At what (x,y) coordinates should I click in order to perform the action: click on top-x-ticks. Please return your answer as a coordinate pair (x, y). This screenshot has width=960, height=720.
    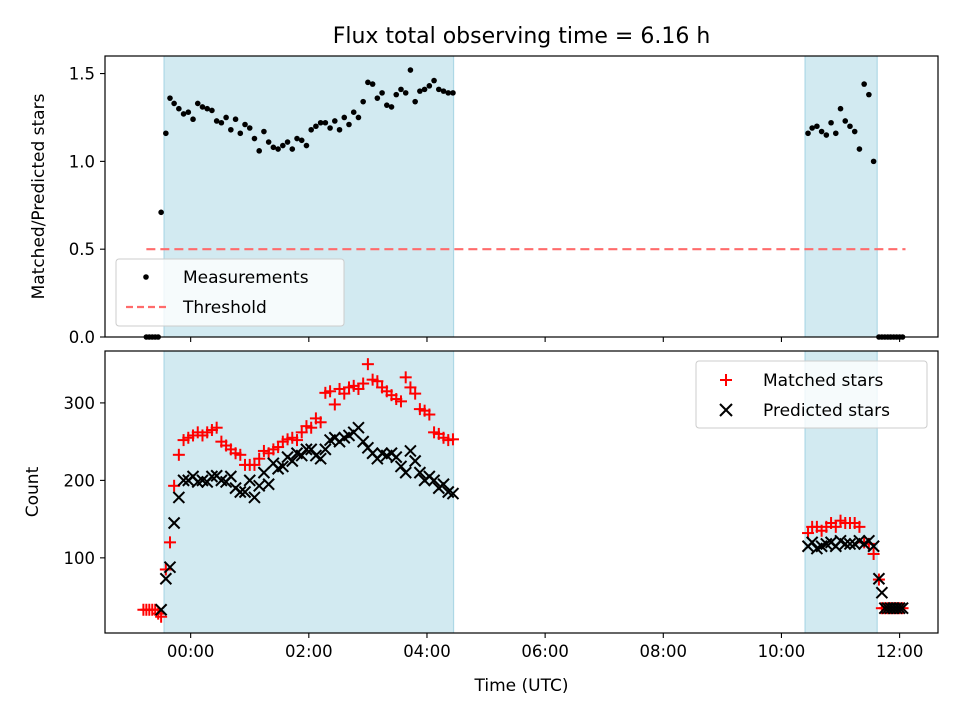
    Looking at the image, I should click on (545, 339).